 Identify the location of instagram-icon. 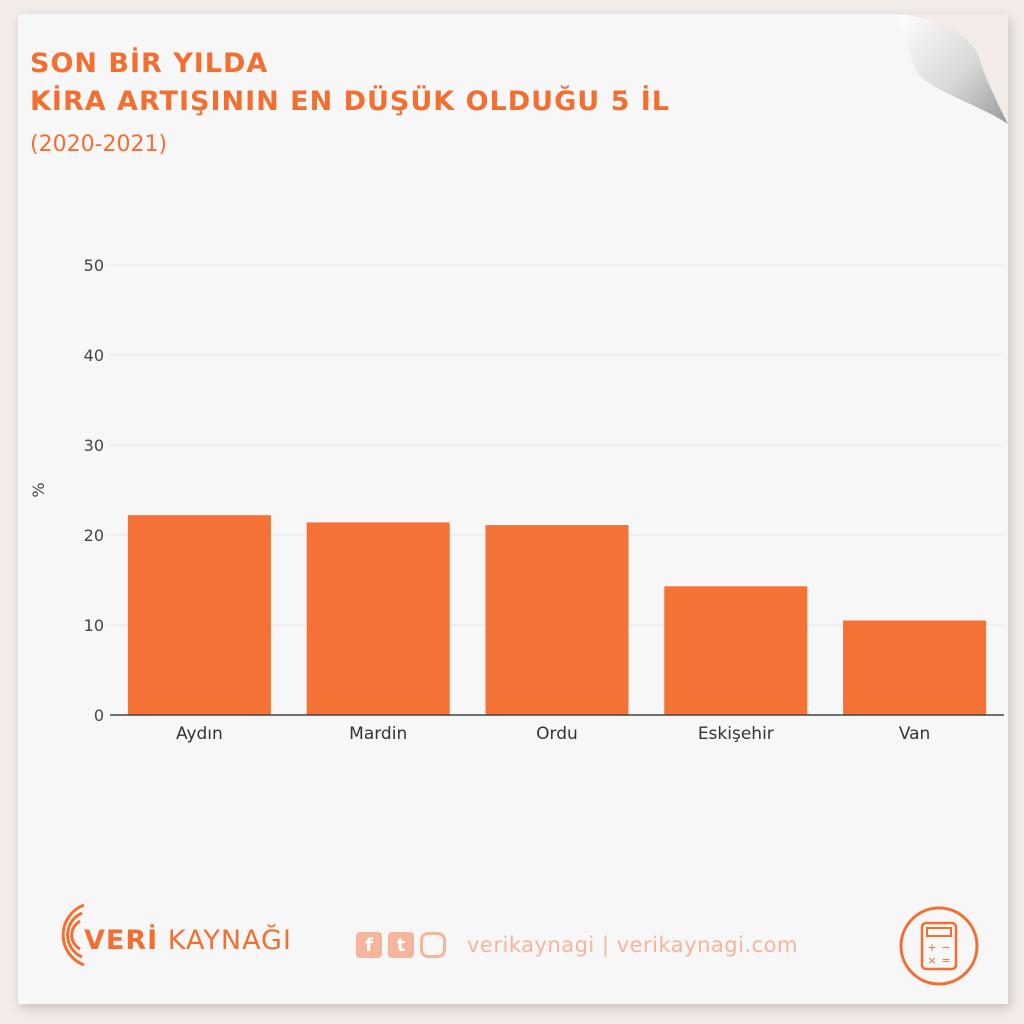
(433, 945).